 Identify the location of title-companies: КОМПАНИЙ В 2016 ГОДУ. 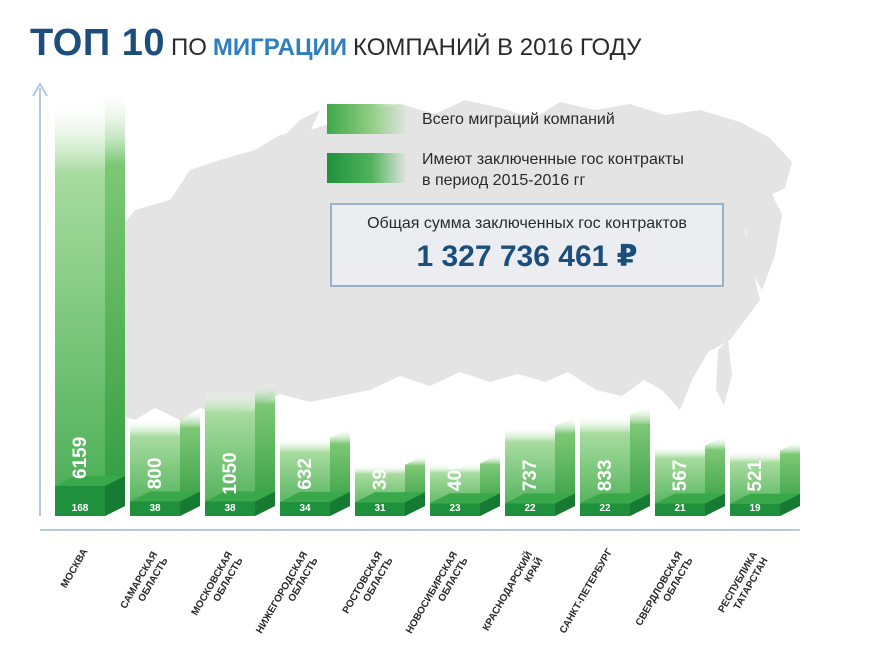
(497, 47).